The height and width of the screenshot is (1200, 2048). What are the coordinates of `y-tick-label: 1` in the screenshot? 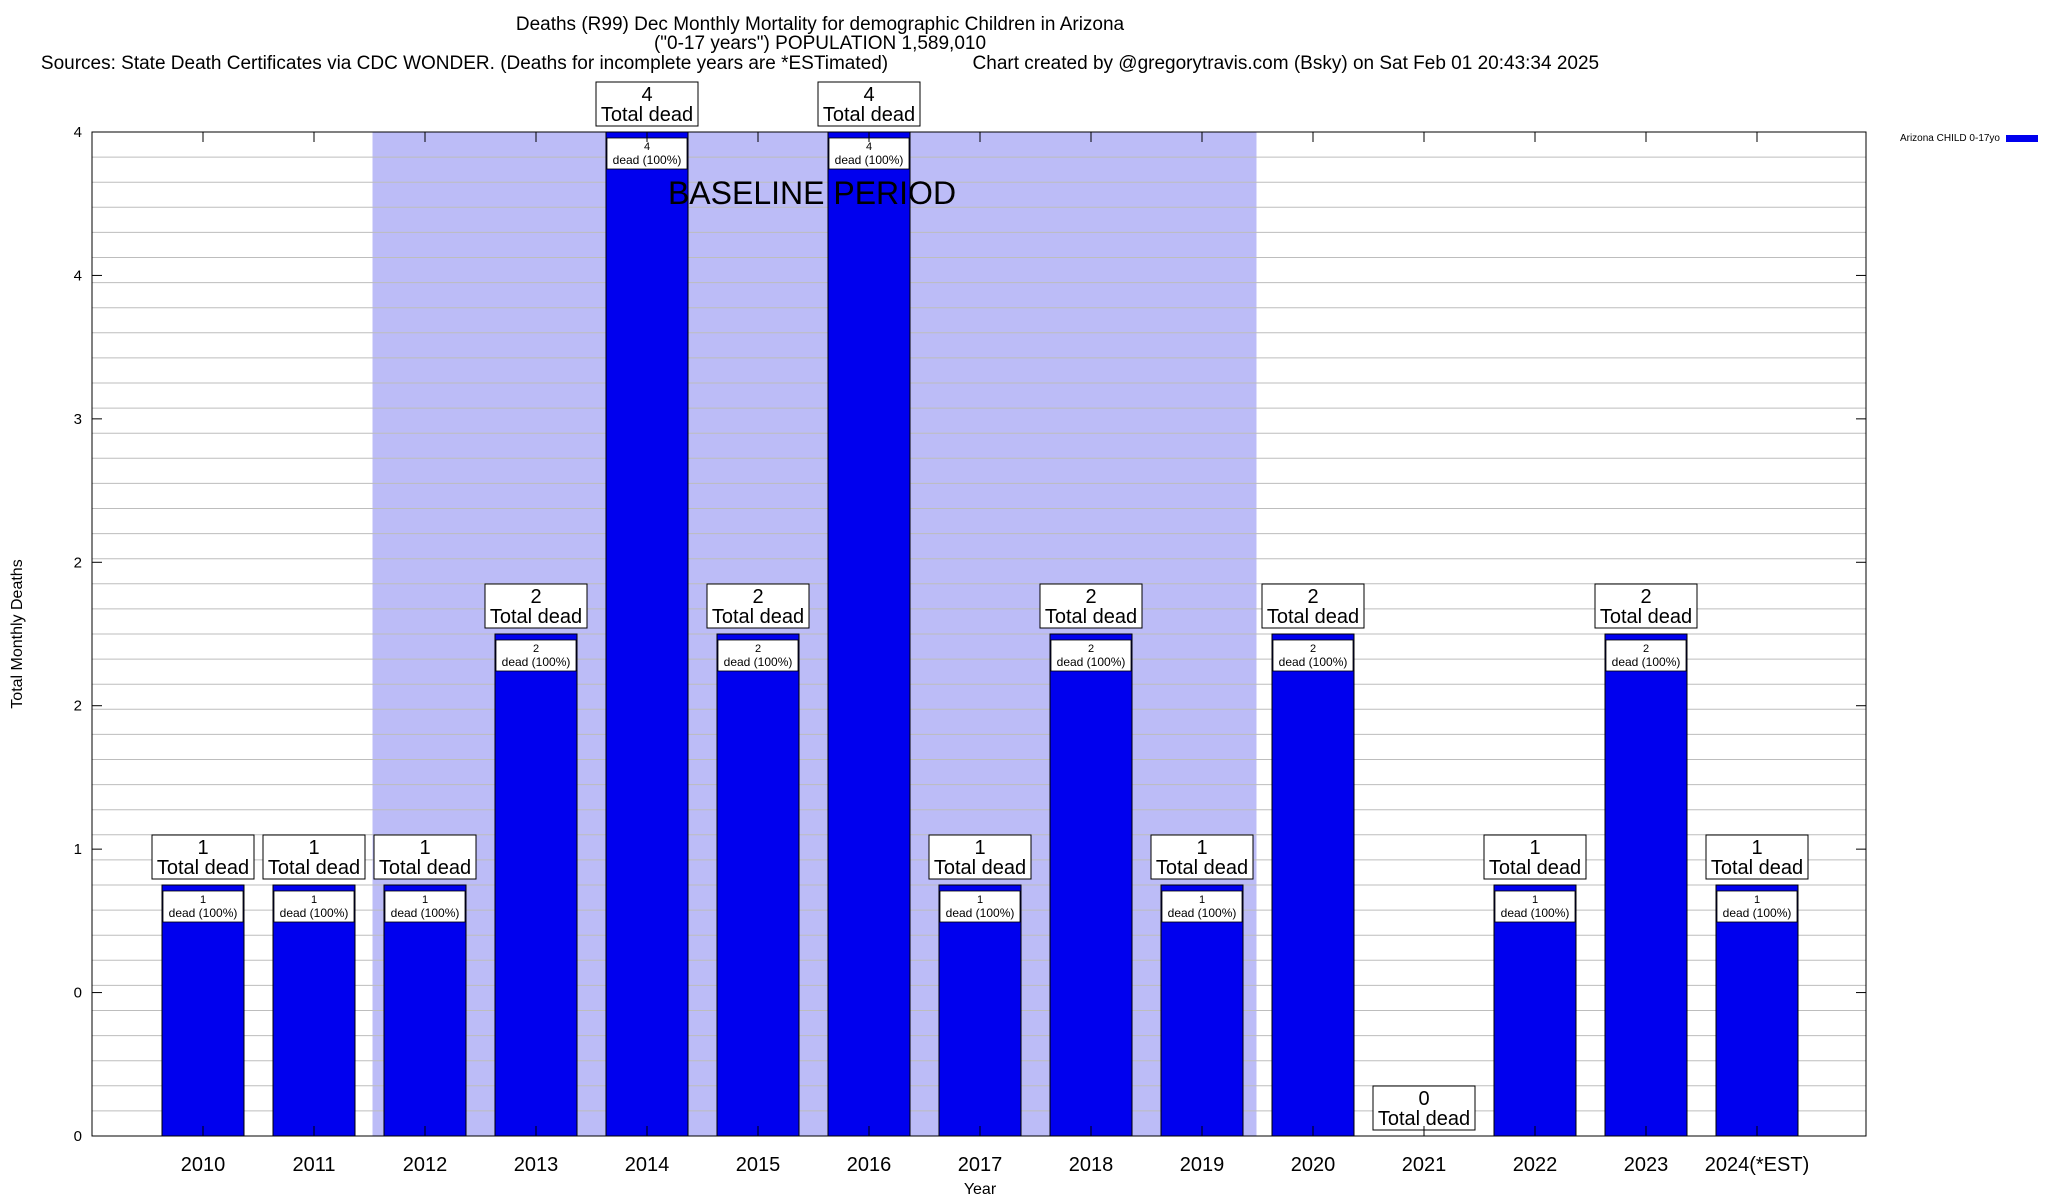 It's located at (78, 849).